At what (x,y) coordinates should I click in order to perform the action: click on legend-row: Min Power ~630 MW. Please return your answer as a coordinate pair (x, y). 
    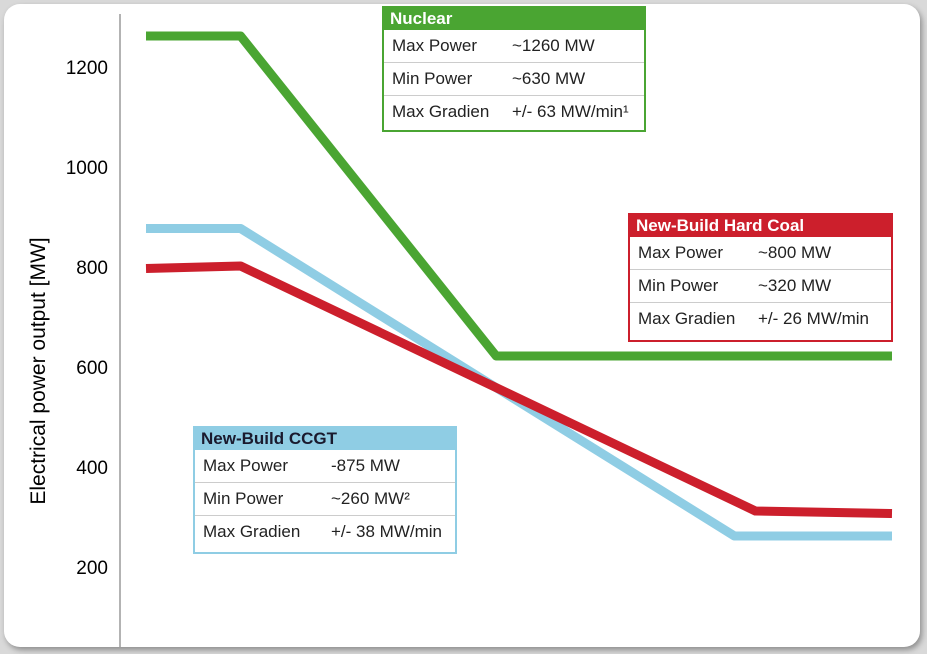
    Looking at the image, I should click on (514, 78).